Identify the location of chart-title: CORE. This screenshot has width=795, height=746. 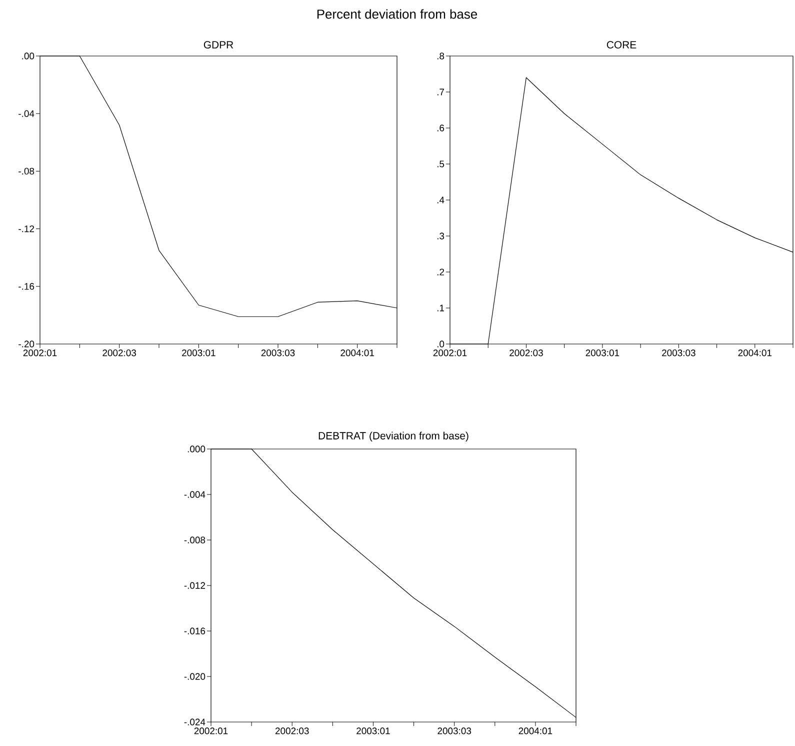
(621, 45).